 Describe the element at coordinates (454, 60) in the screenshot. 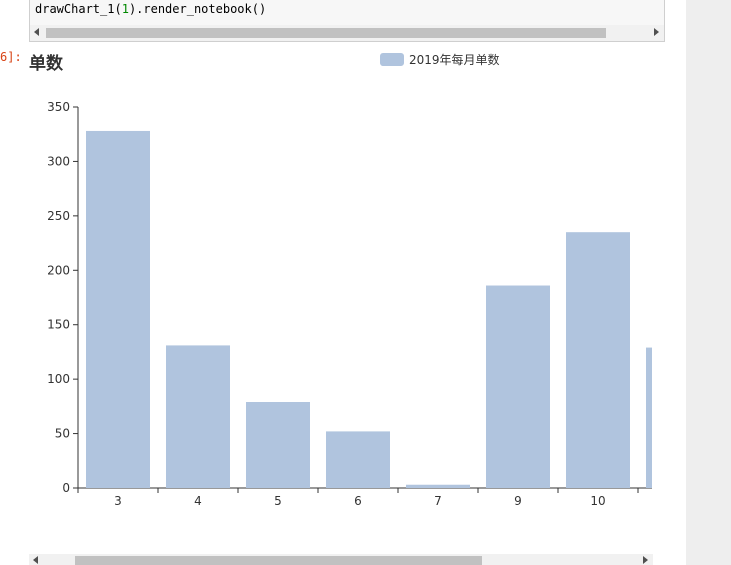

I see `legend-label: 2019年每月单数` at that location.